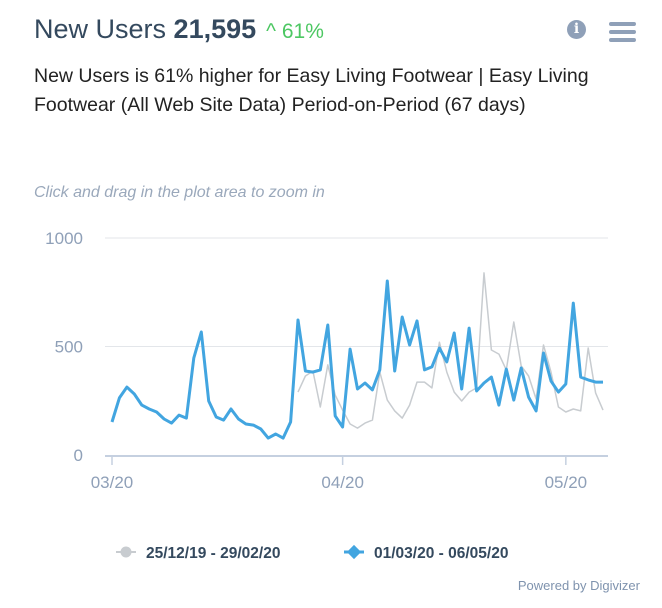 Image resolution: width=662 pixels, height=608 pixels. What do you see at coordinates (354, 552) in the screenshot?
I see `legend-diamond-marker` at bounding box center [354, 552].